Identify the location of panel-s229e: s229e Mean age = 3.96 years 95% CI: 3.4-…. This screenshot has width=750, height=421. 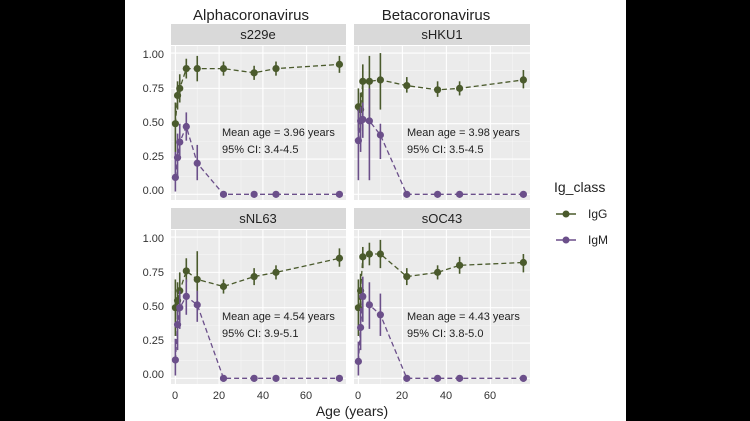
(258, 112).